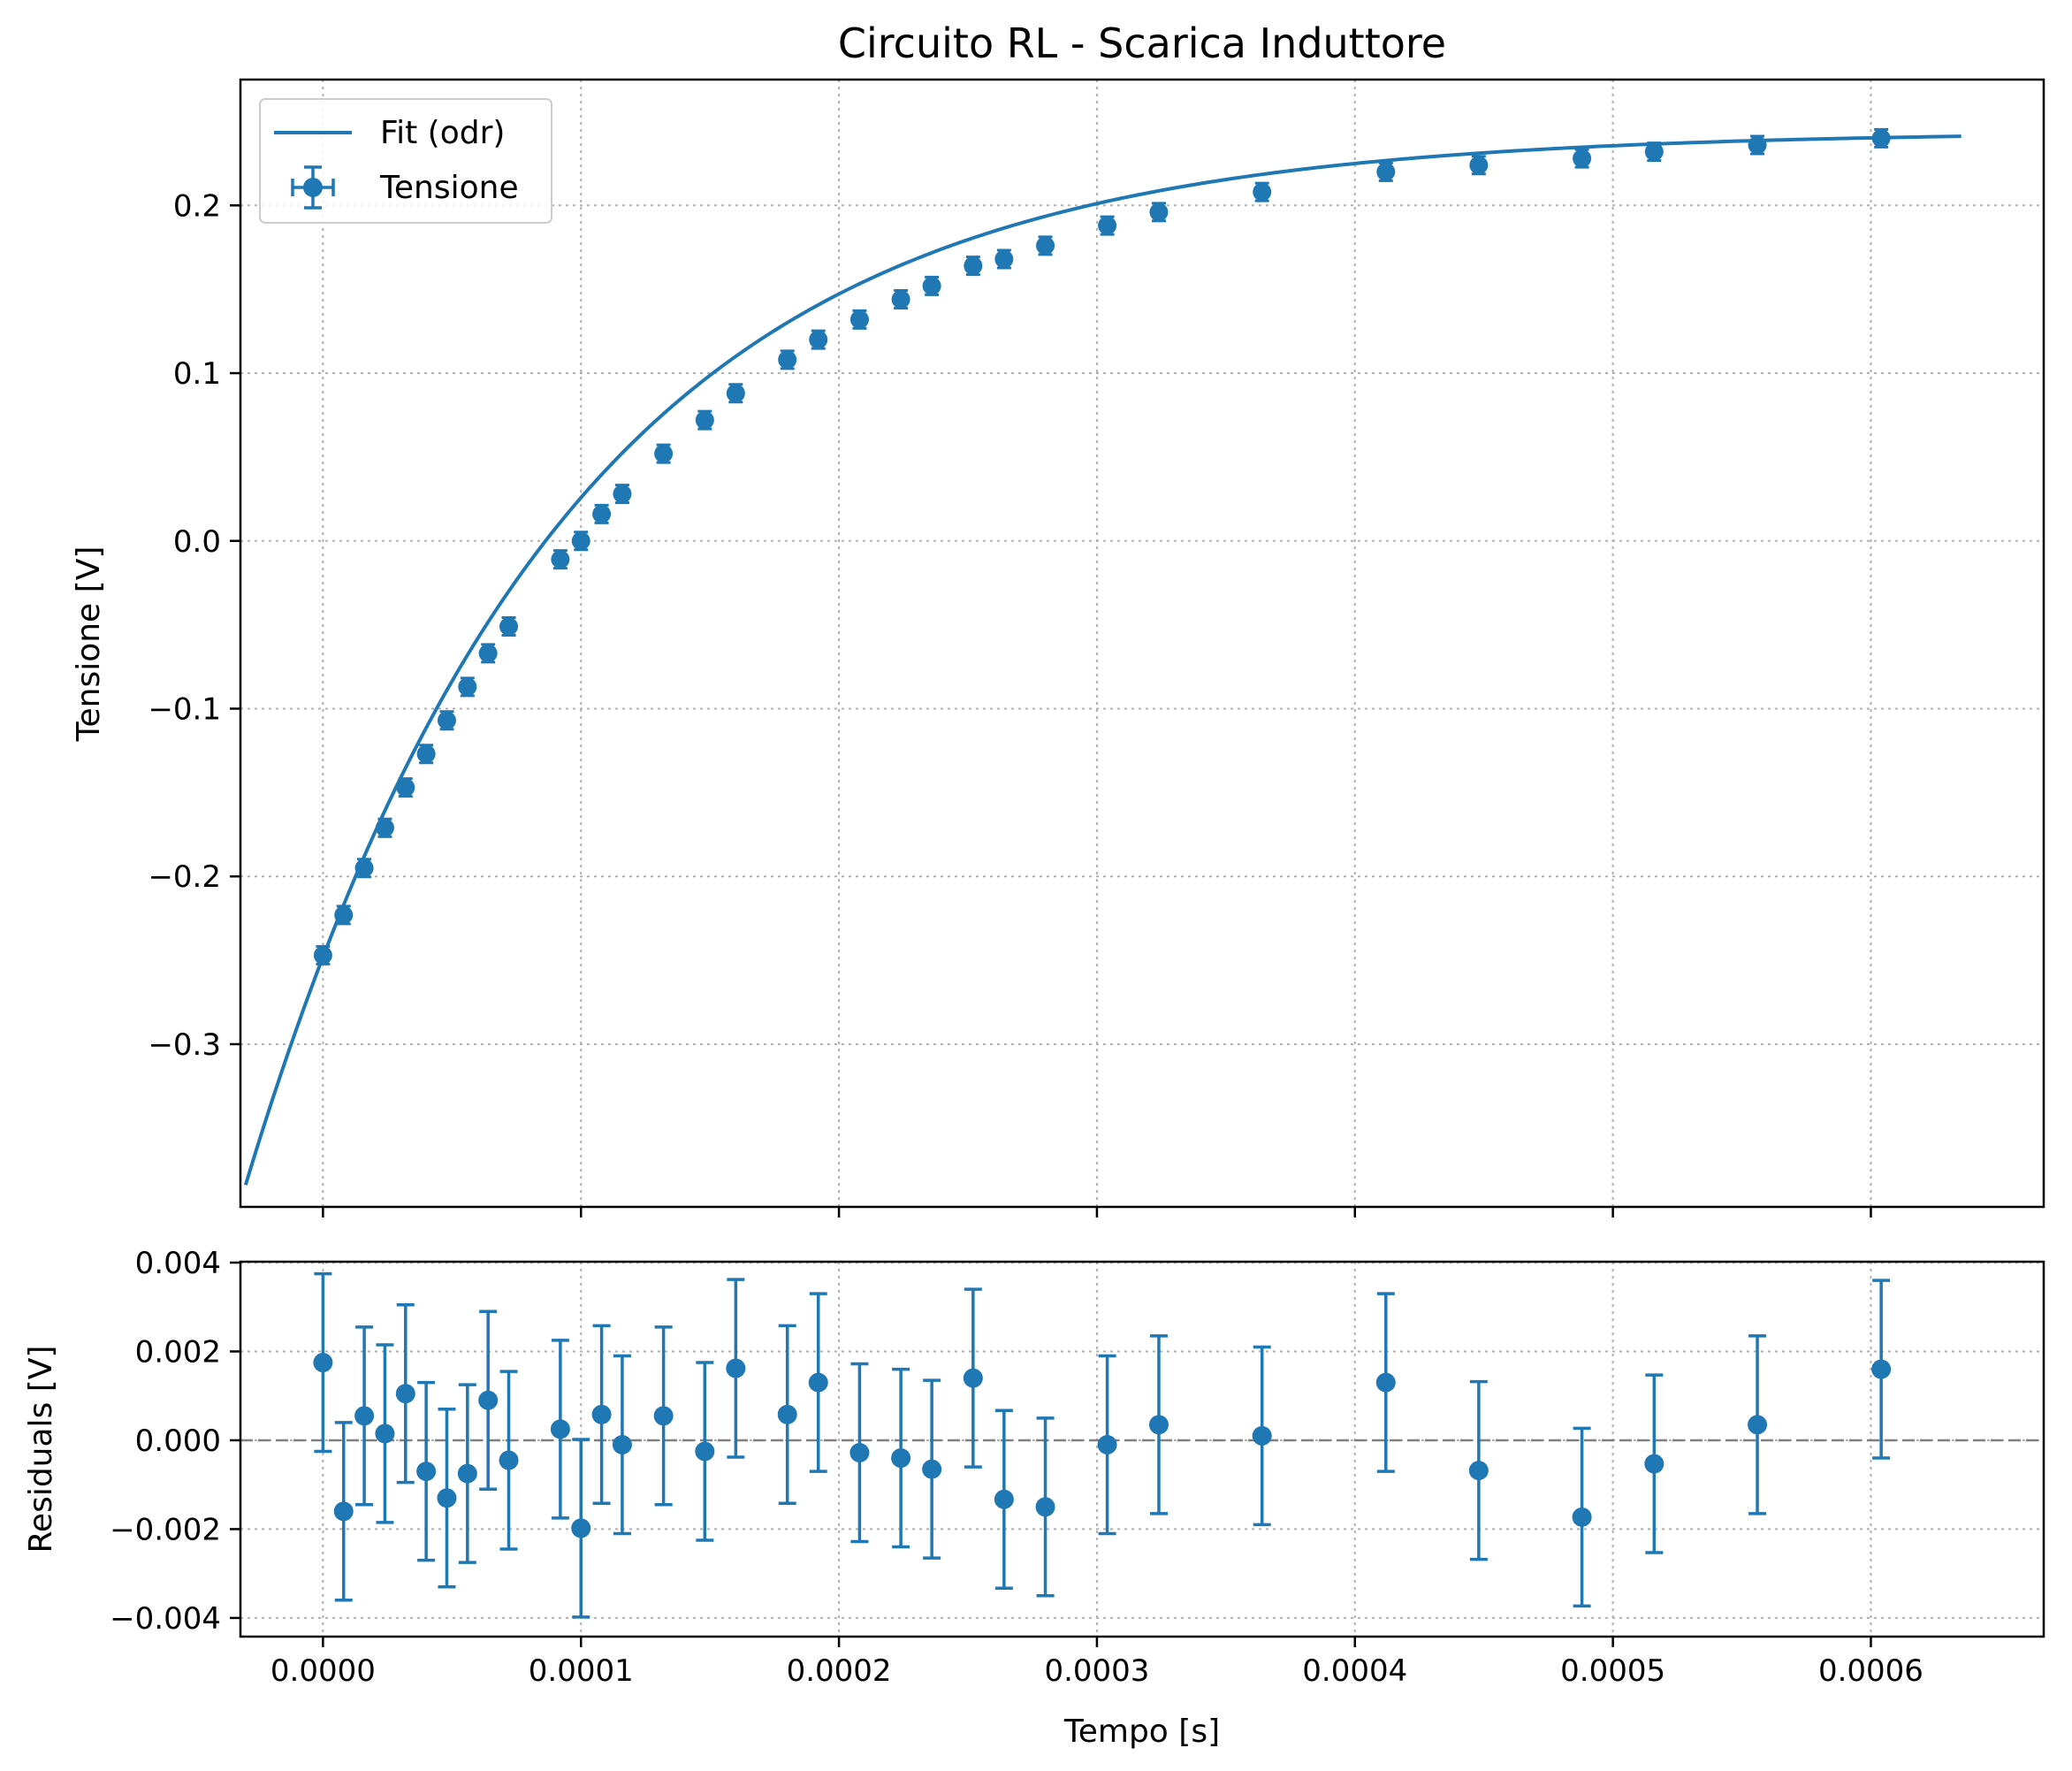  What do you see at coordinates (1142, 43) in the screenshot?
I see `chart-title: Circuito RL - Scarica Induttore` at bounding box center [1142, 43].